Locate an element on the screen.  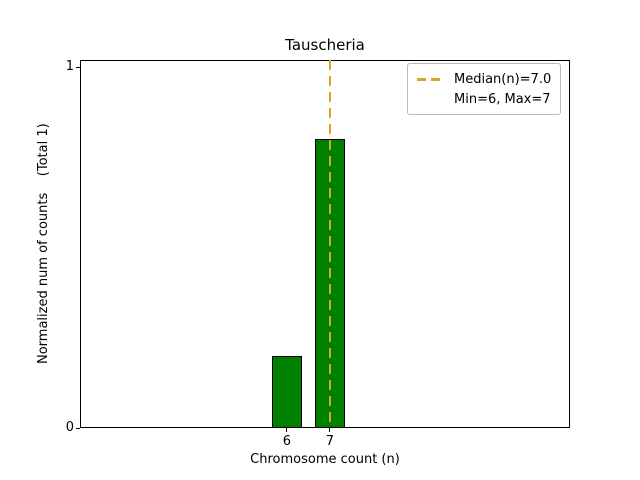
x-axis-label: Chromosome count (n) is located at coordinates (325, 459).